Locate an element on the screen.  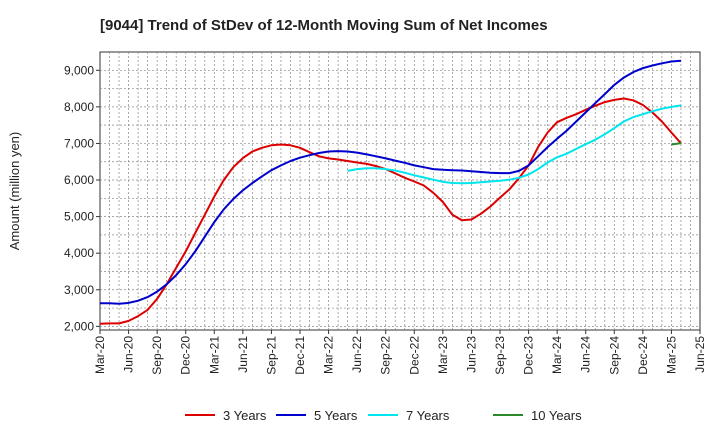
x-tick-label: Dec-21 is located at coordinates (300, 355).